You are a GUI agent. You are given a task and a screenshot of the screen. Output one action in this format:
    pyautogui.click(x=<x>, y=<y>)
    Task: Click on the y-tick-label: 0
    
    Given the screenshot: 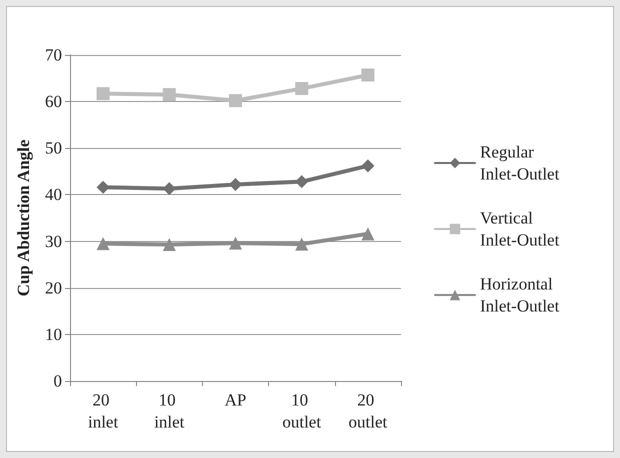 What is the action you would take?
    pyautogui.click(x=58, y=381)
    